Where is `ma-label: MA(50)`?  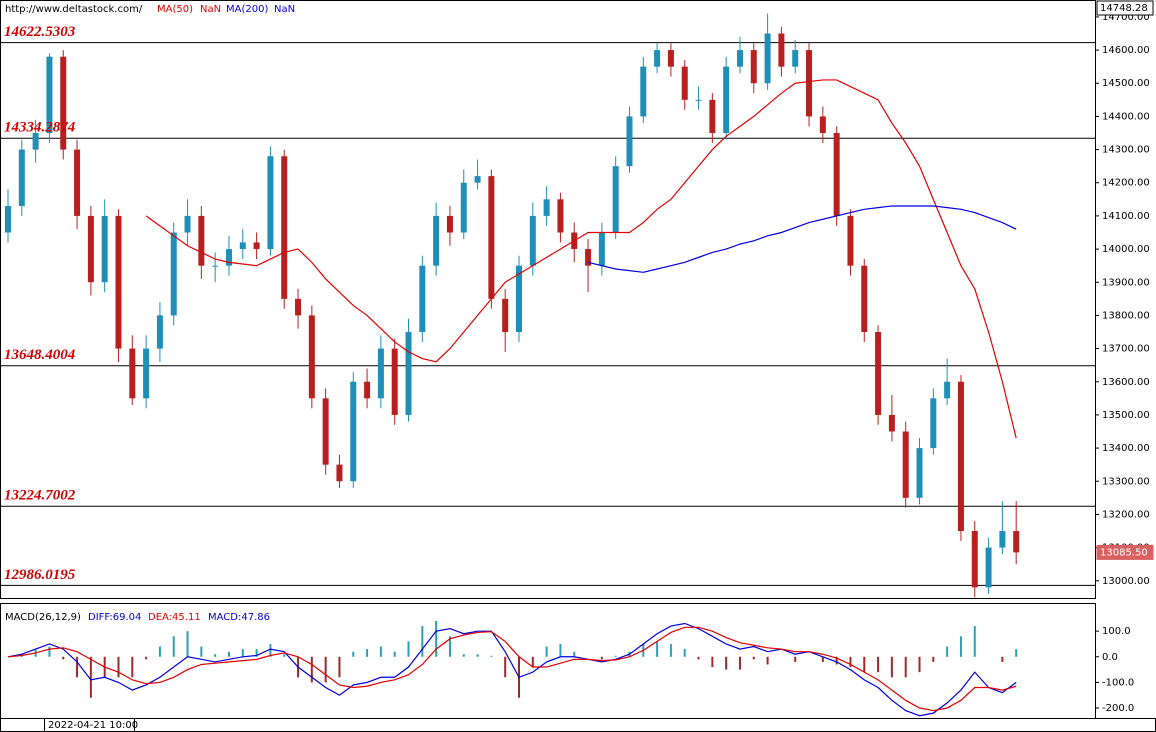 ma-label: MA(50) is located at coordinates (175, 9).